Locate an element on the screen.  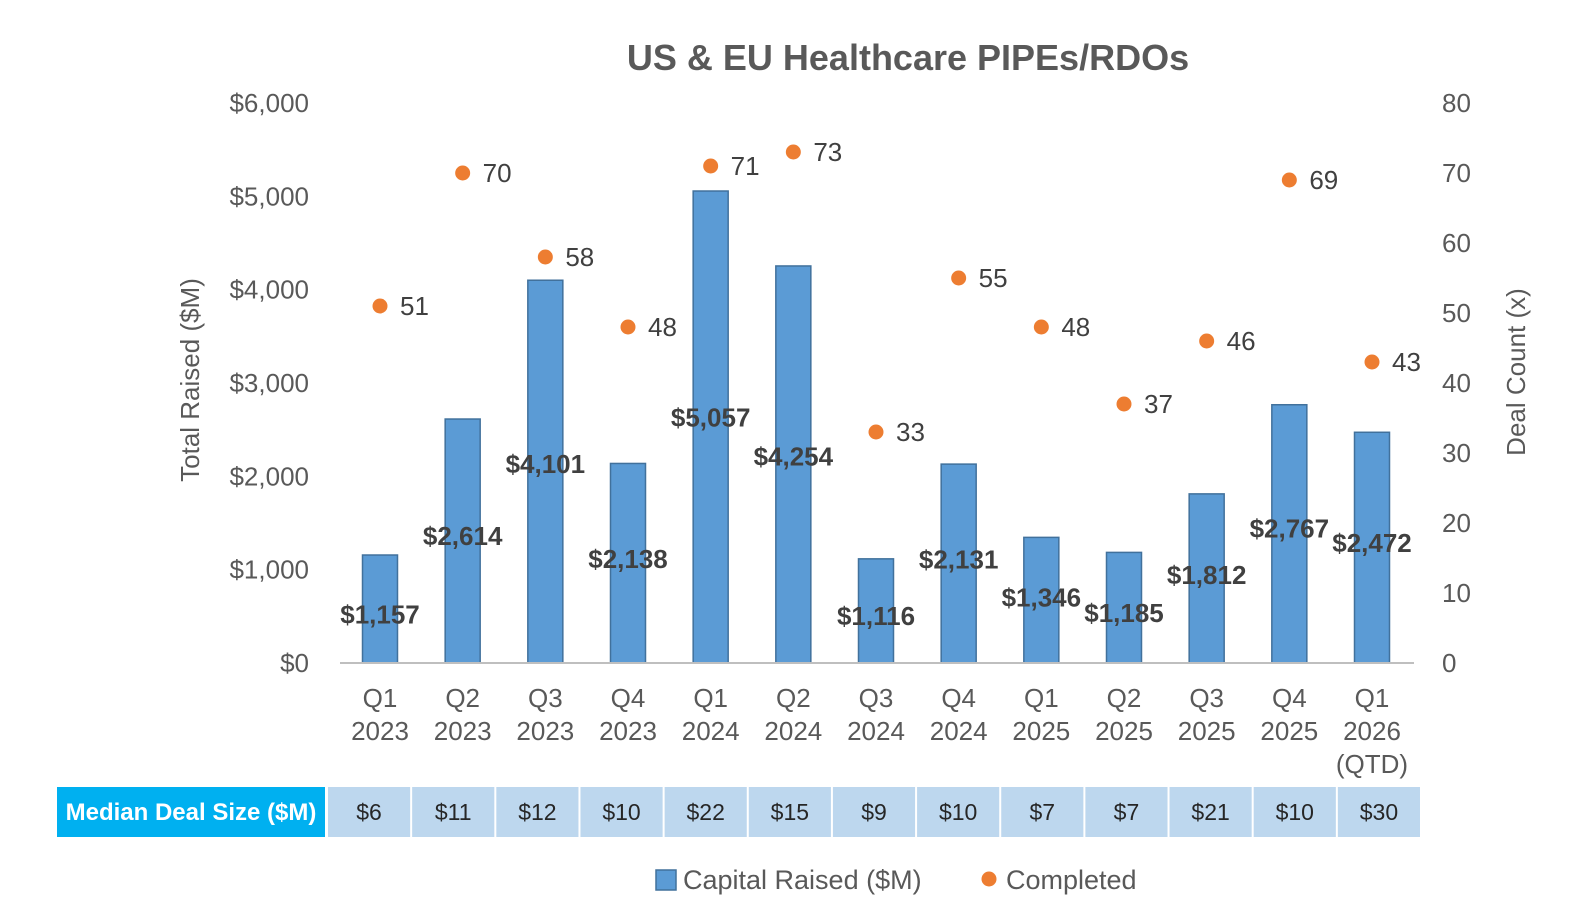
completed-data-label: 46 is located at coordinates (1241, 341).